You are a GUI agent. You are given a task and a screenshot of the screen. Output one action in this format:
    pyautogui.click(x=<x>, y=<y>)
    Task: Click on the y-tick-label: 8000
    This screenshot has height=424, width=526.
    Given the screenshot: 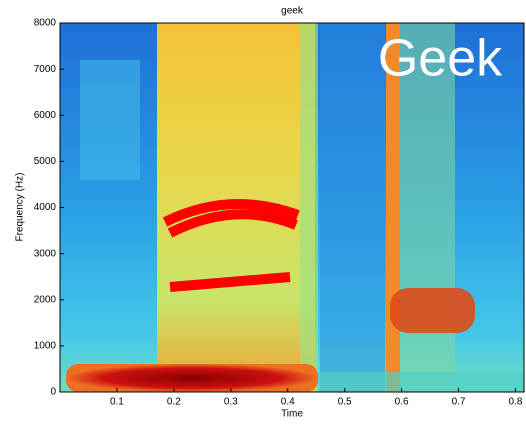 What is the action you would take?
    pyautogui.click(x=45, y=23)
    